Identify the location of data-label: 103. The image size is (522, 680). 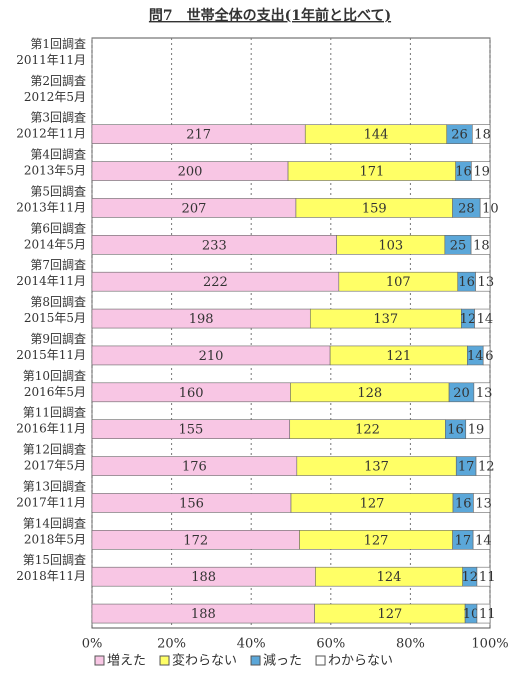
(390, 245).